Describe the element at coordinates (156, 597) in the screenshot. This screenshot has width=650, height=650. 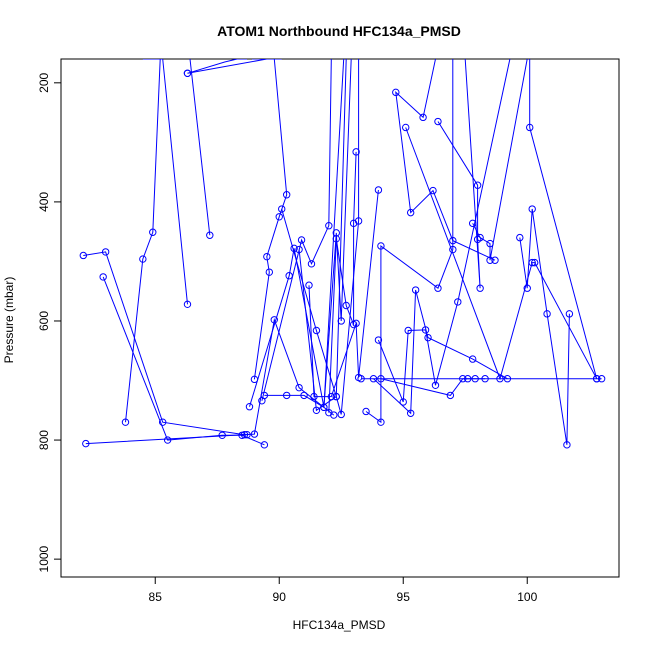
I see `x-tick-label: 85` at that location.